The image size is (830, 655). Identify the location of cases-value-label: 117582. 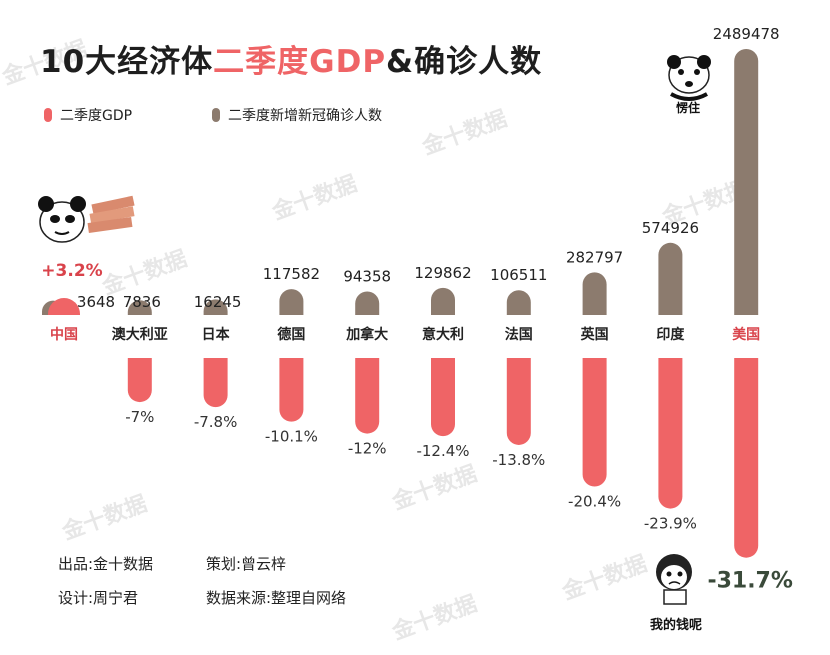
(291, 274).